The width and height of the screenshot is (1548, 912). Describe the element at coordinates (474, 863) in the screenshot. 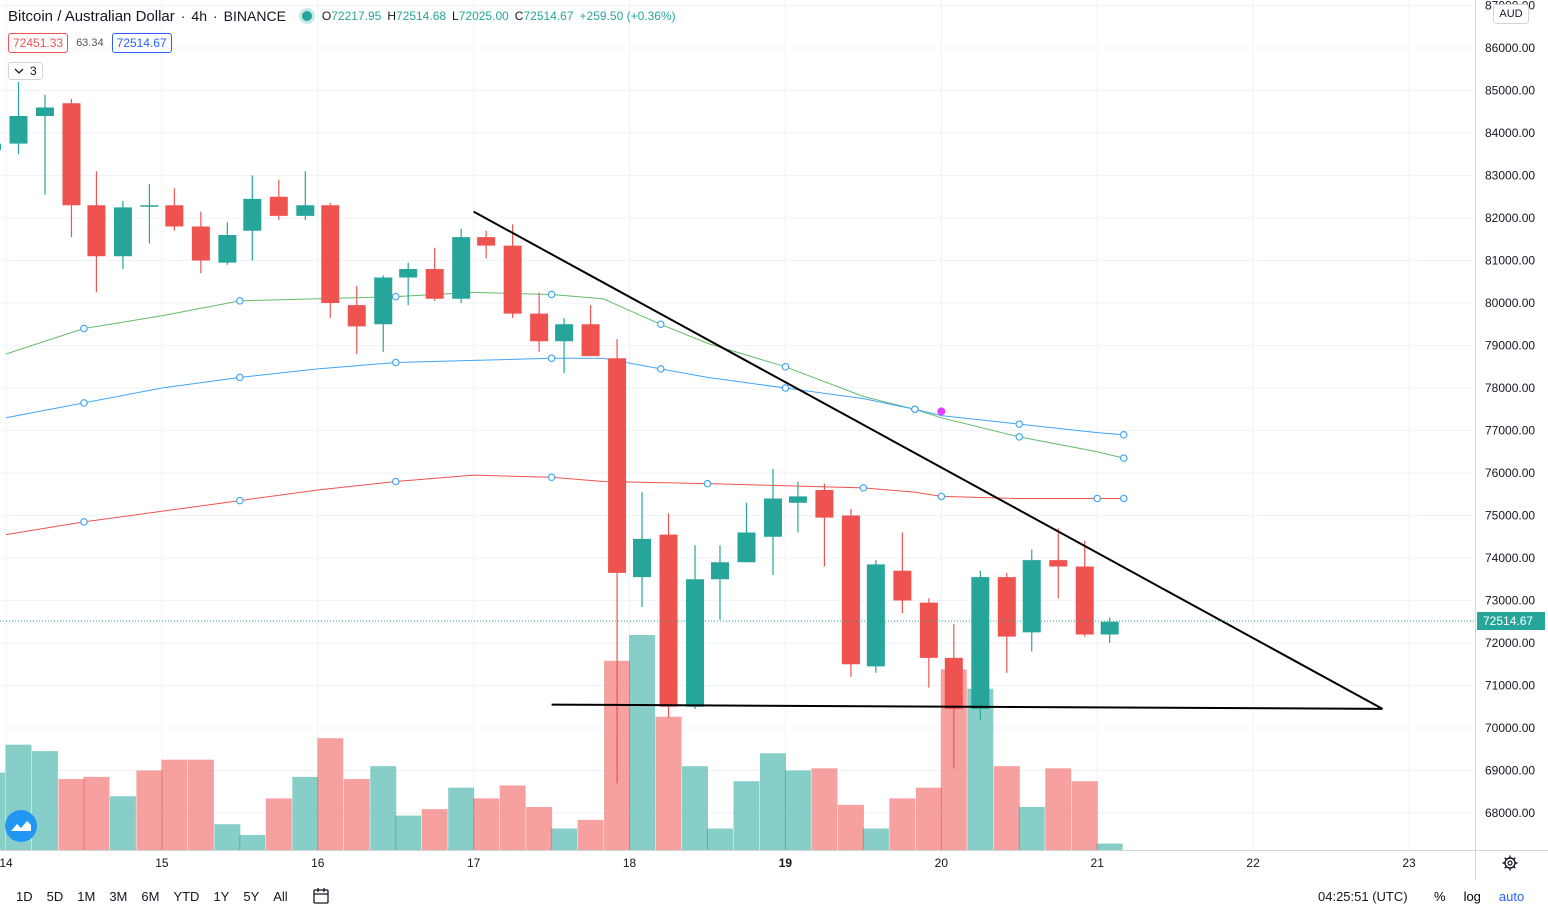

I see `x-tick-label: 17` at that location.